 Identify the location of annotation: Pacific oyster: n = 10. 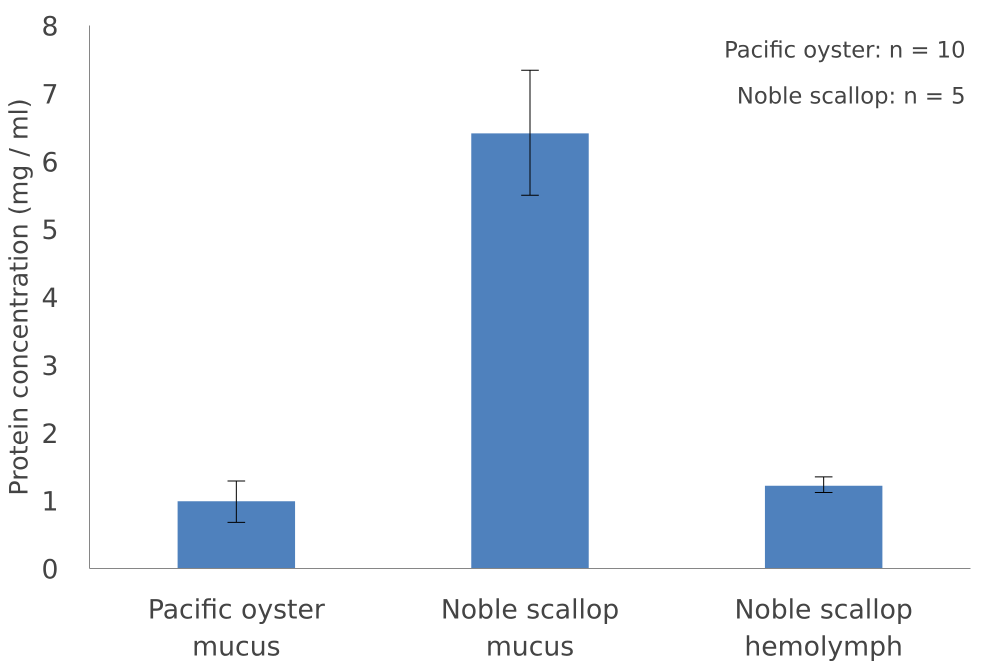
(845, 51).